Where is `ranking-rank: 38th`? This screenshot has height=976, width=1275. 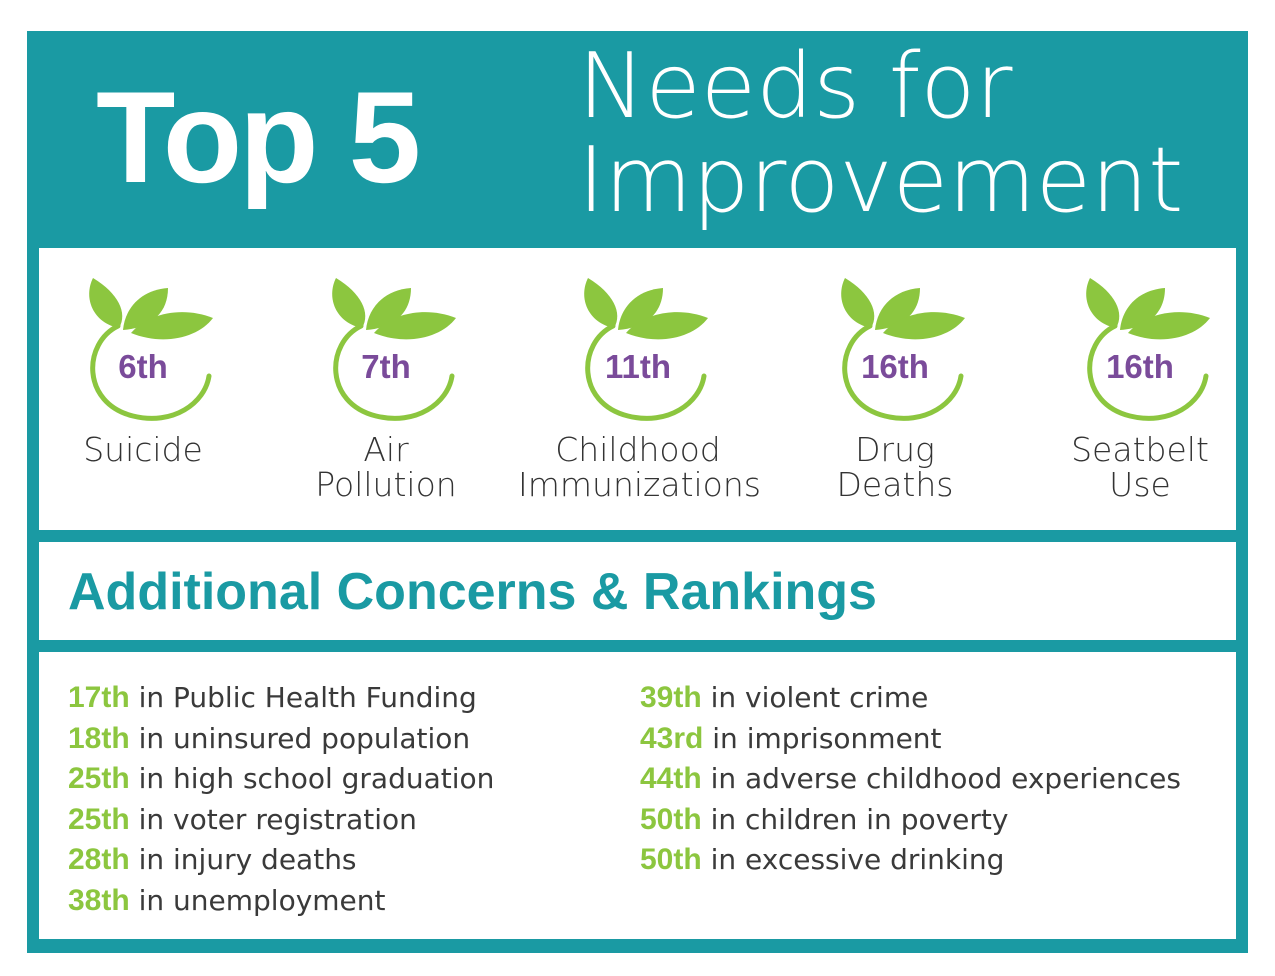
ranking-rank: 38th is located at coordinates (99, 900).